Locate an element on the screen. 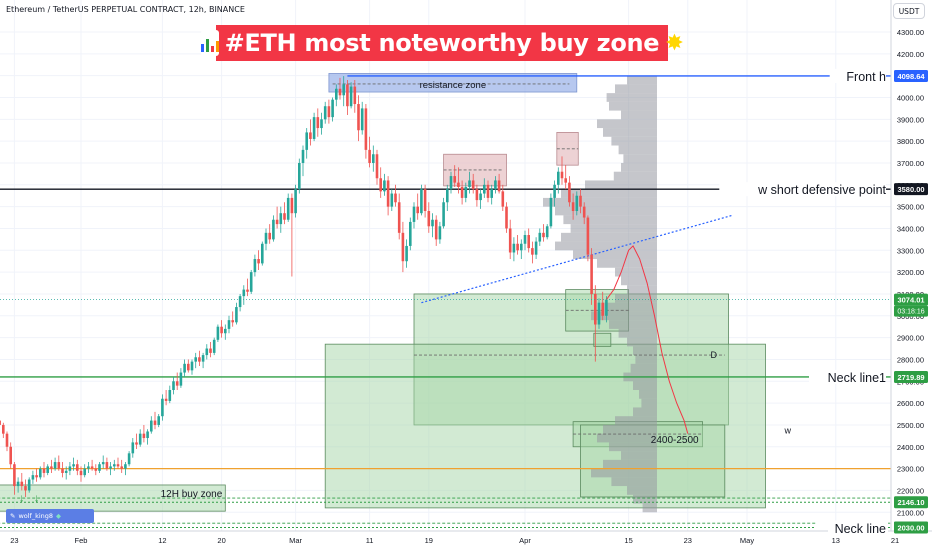 Image resolution: width=932 pixels, height=550 pixels. price-tick-label: 3500.00 is located at coordinates (910, 207).